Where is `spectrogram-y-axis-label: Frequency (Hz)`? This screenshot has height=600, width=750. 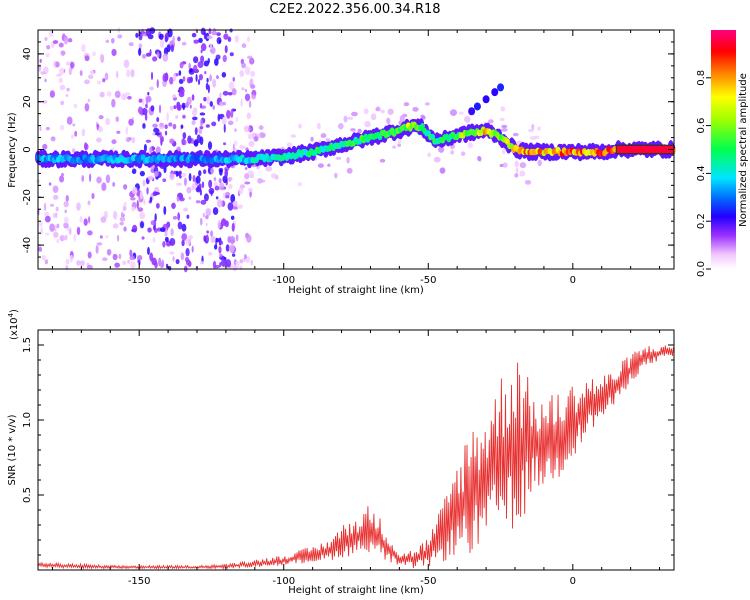
spectrogram-y-axis-label: Frequency (Hz) is located at coordinates (12, 150).